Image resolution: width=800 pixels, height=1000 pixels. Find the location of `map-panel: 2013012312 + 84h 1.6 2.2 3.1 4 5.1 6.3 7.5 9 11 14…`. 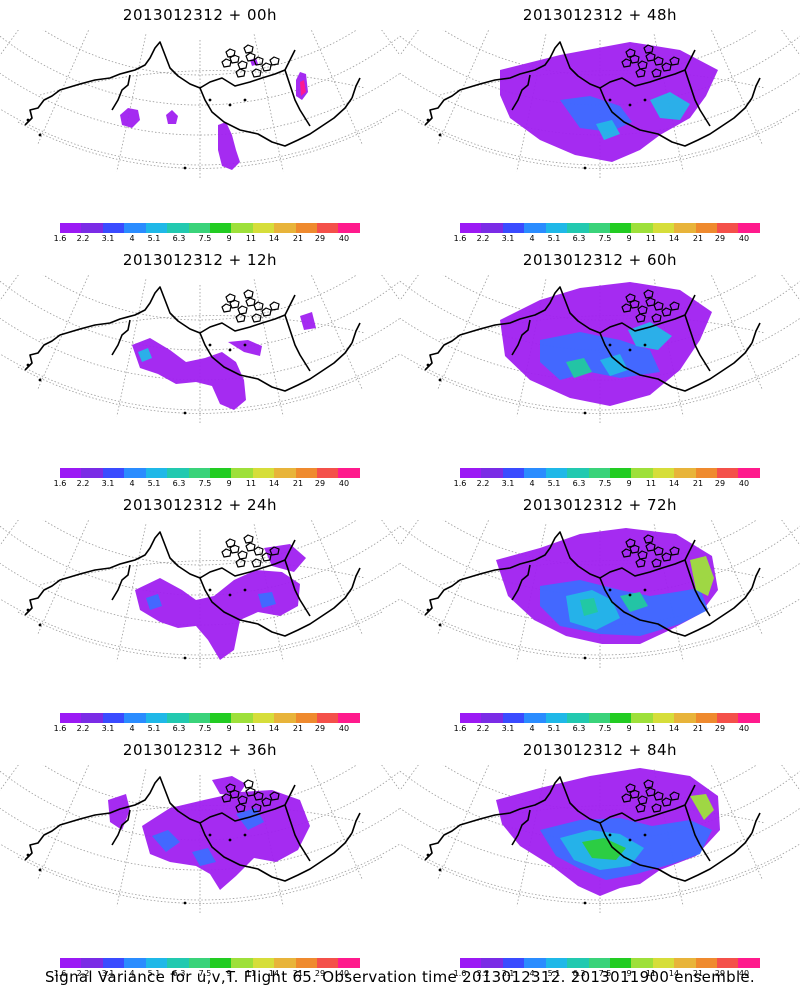

map-panel: 2013012312 + 84h 1.6 2.2 3.1 4 5.1 6.3 7.5 9 11 14… is located at coordinates (600, 857).